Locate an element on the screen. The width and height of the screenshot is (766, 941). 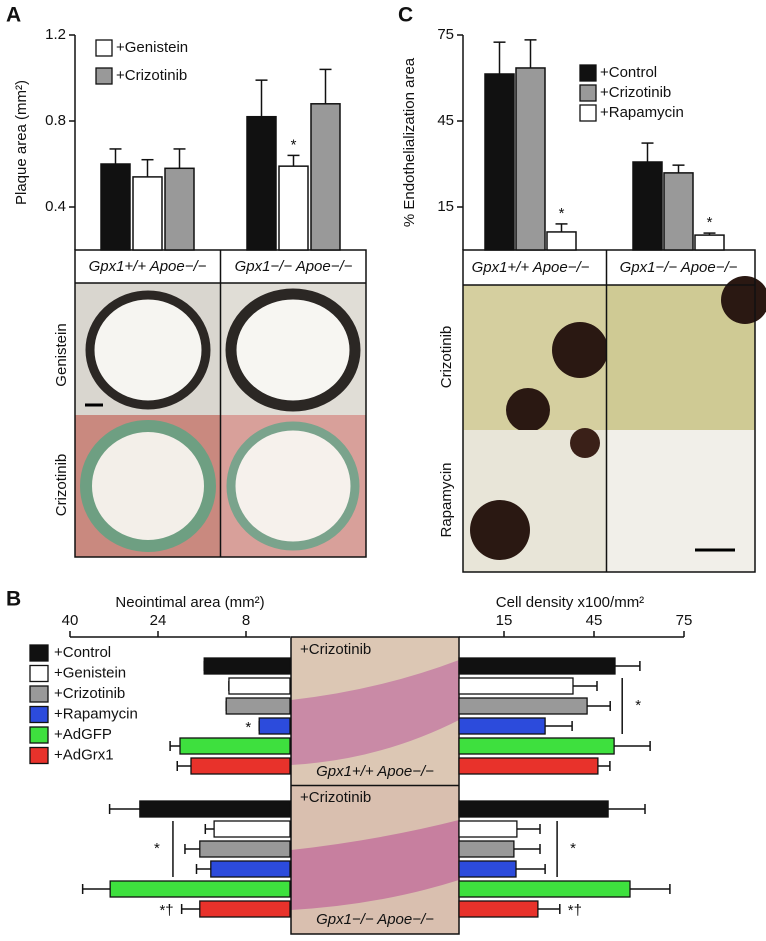
y-tick-label: 0.4 is located at coordinates (55, 206).